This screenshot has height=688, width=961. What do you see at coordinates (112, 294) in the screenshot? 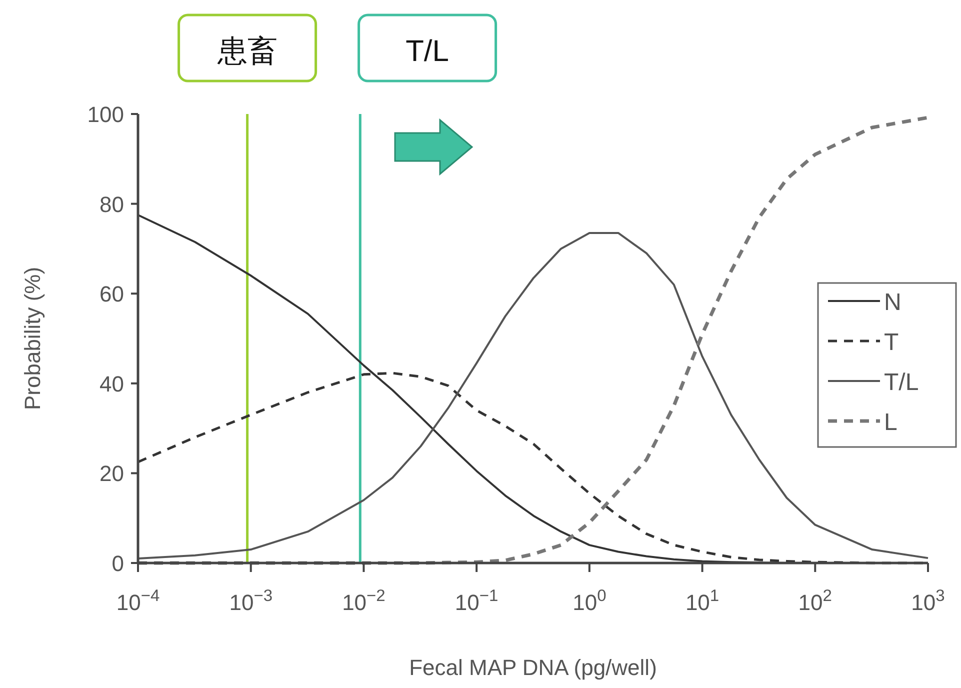
I see `y-tick-label: 60` at bounding box center [112, 294].